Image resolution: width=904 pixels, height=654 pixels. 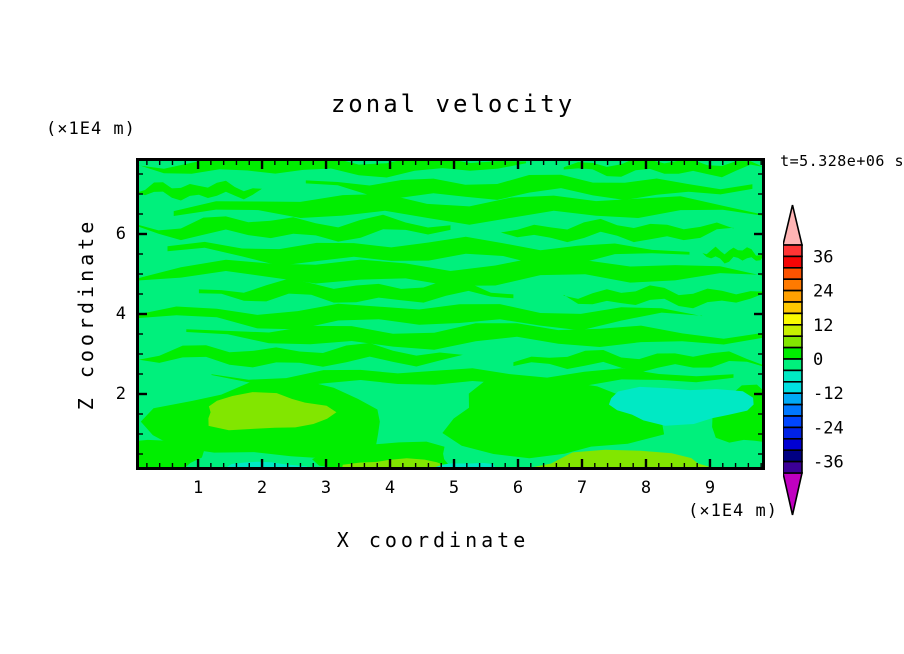 What do you see at coordinates (823, 257) in the screenshot?
I see `colorbar-label: 36` at bounding box center [823, 257].